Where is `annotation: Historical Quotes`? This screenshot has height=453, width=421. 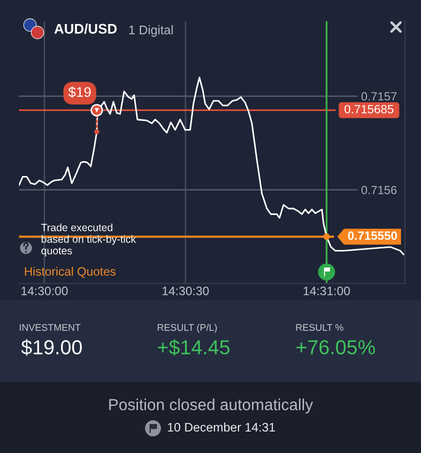
annotation: Historical Quotes is located at coordinates (70, 272).